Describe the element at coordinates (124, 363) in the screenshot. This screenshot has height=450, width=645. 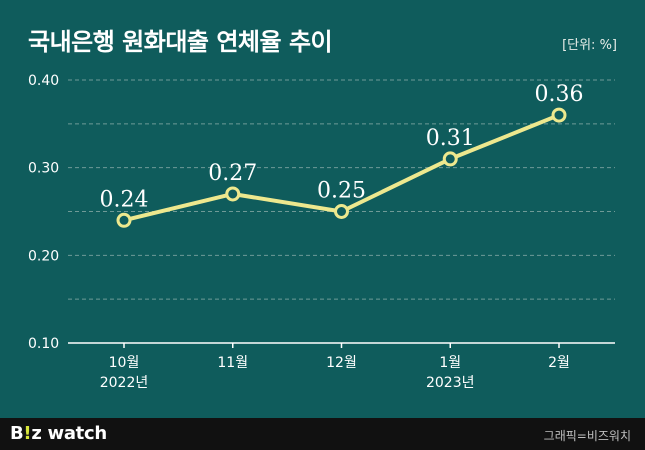
I see `x-tick-label: 10월` at that location.